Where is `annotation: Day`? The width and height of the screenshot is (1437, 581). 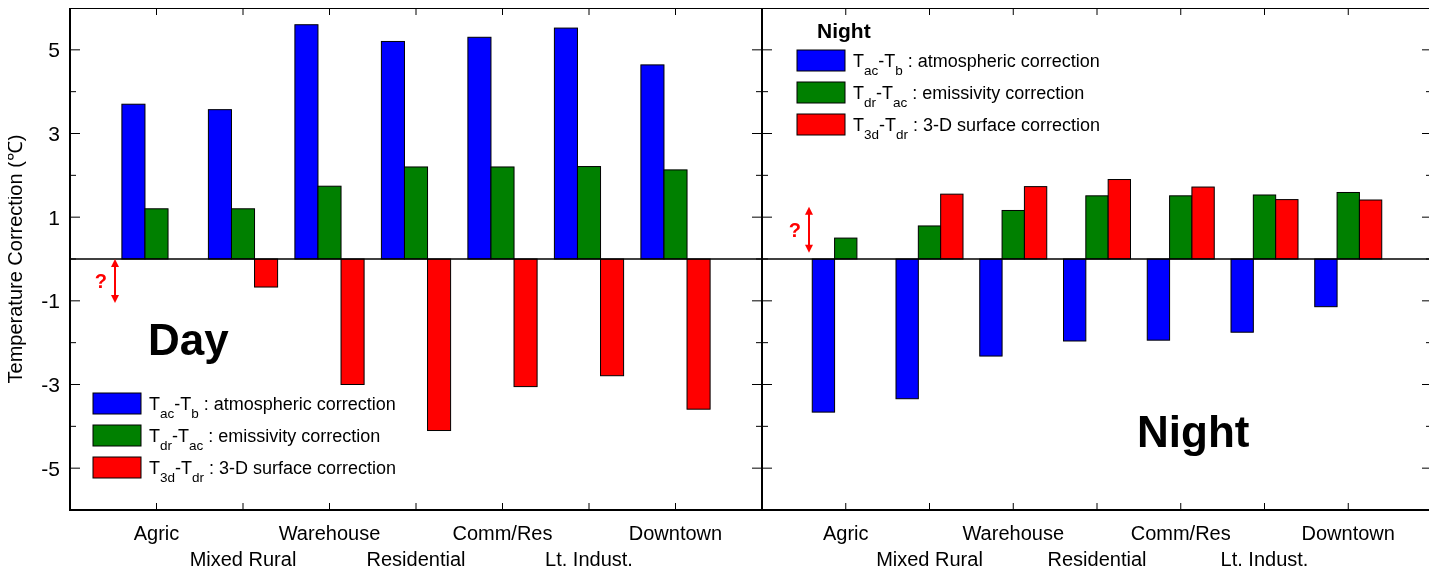 annotation: Day is located at coordinates (189, 340).